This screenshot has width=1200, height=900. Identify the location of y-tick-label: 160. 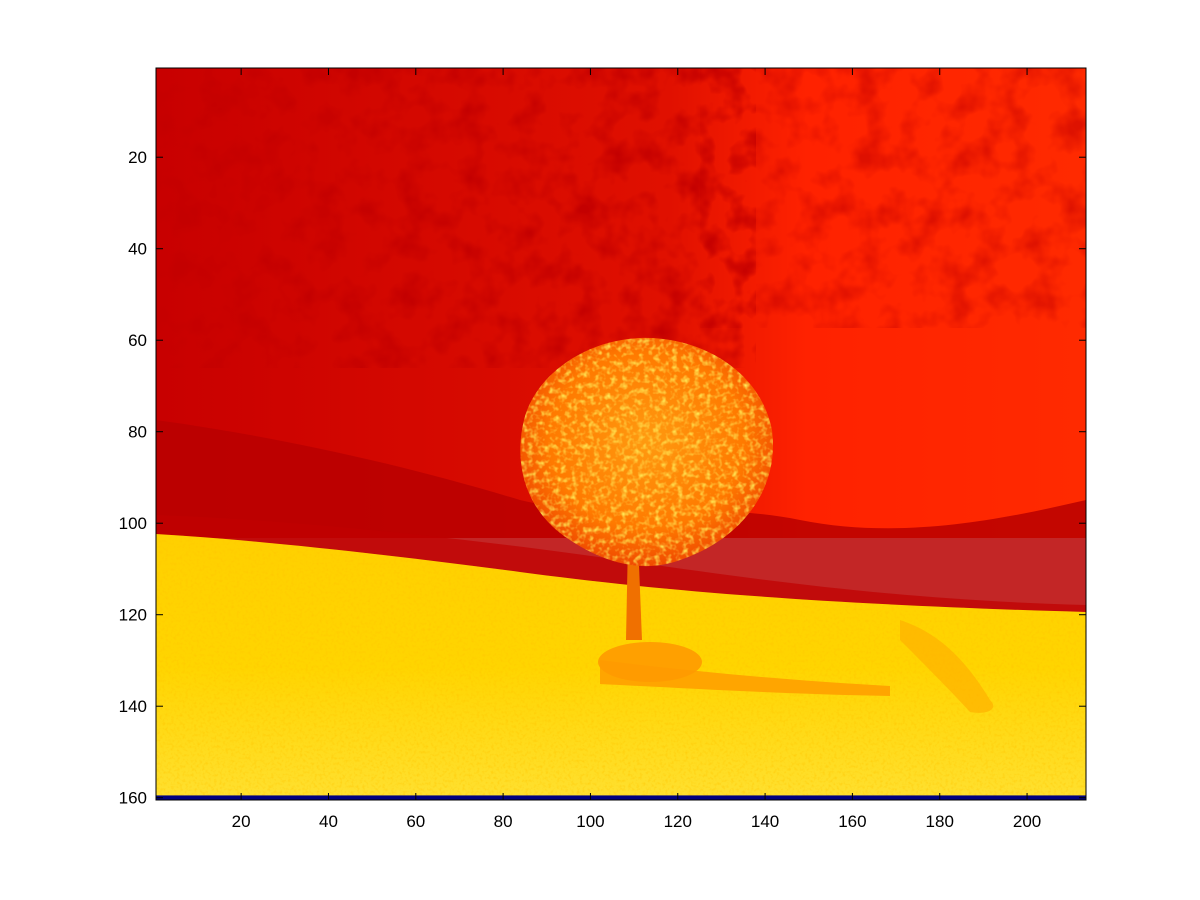
(133, 798).